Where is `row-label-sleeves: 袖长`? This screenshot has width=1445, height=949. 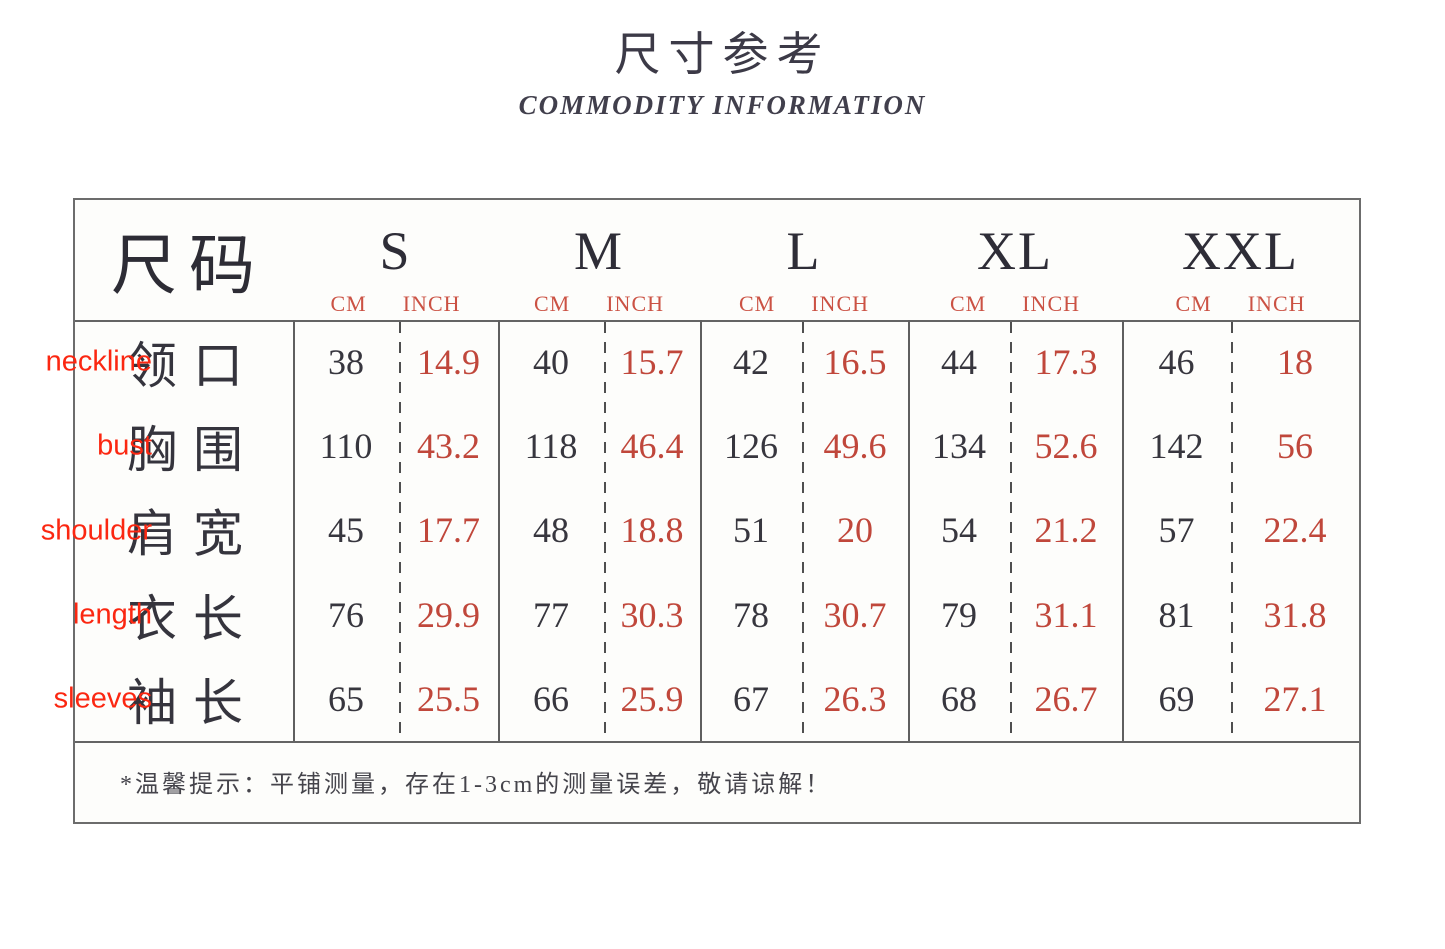 row-label-sleeves: 袖长 is located at coordinates (193, 702).